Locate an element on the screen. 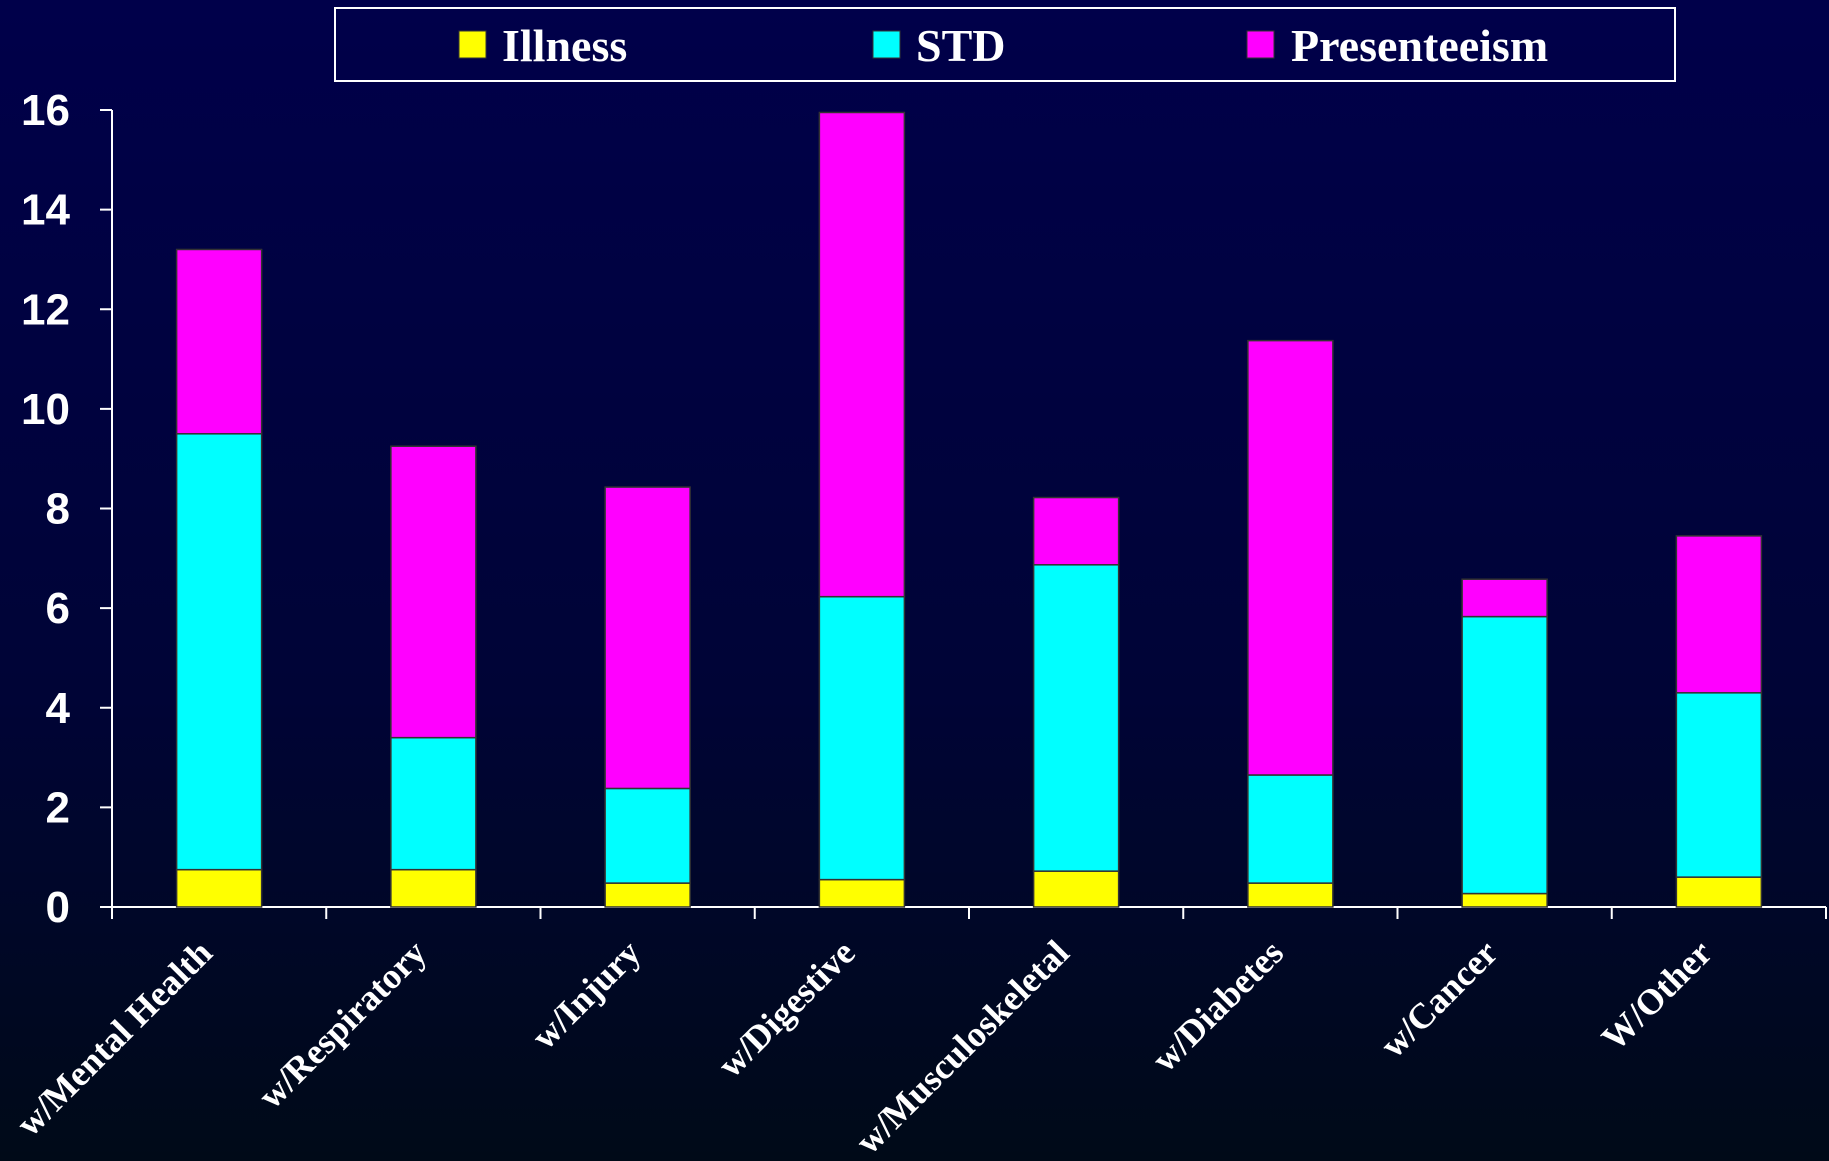 The height and width of the screenshot is (1161, 1829). x-tick-label: w/Digestive is located at coordinates (786, 1008).